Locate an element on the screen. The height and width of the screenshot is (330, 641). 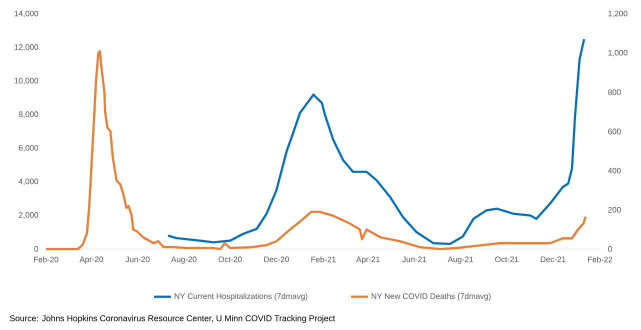
source-note: Source: Johns Hopkins Coronavirus Resource Center, U Minn COVID Tracking Project is located at coordinates (173, 319).